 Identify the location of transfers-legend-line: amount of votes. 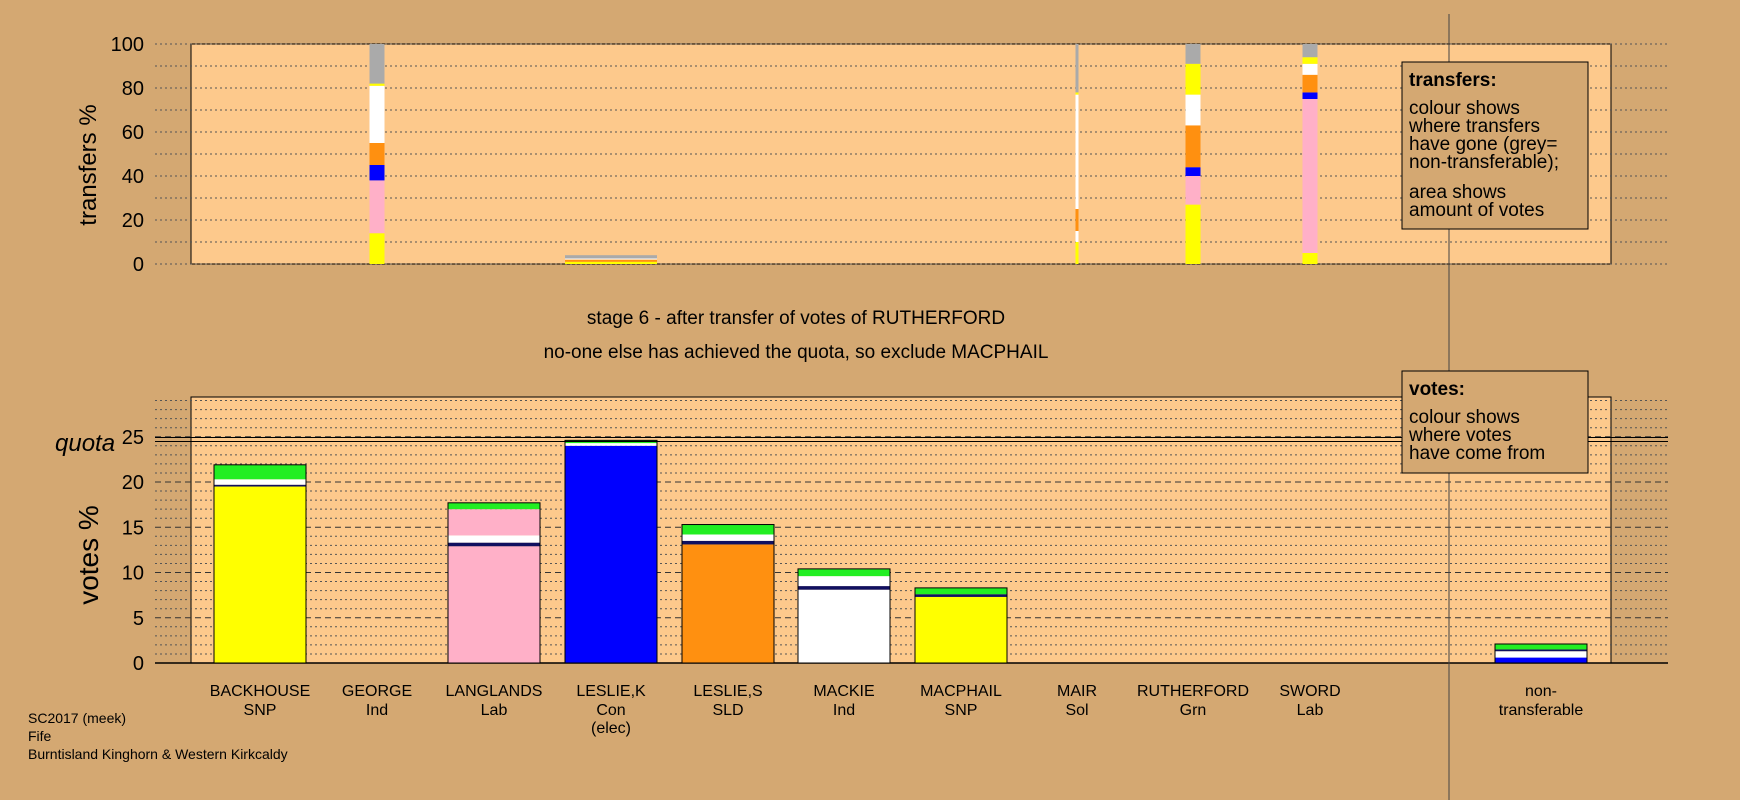
(1476, 210).